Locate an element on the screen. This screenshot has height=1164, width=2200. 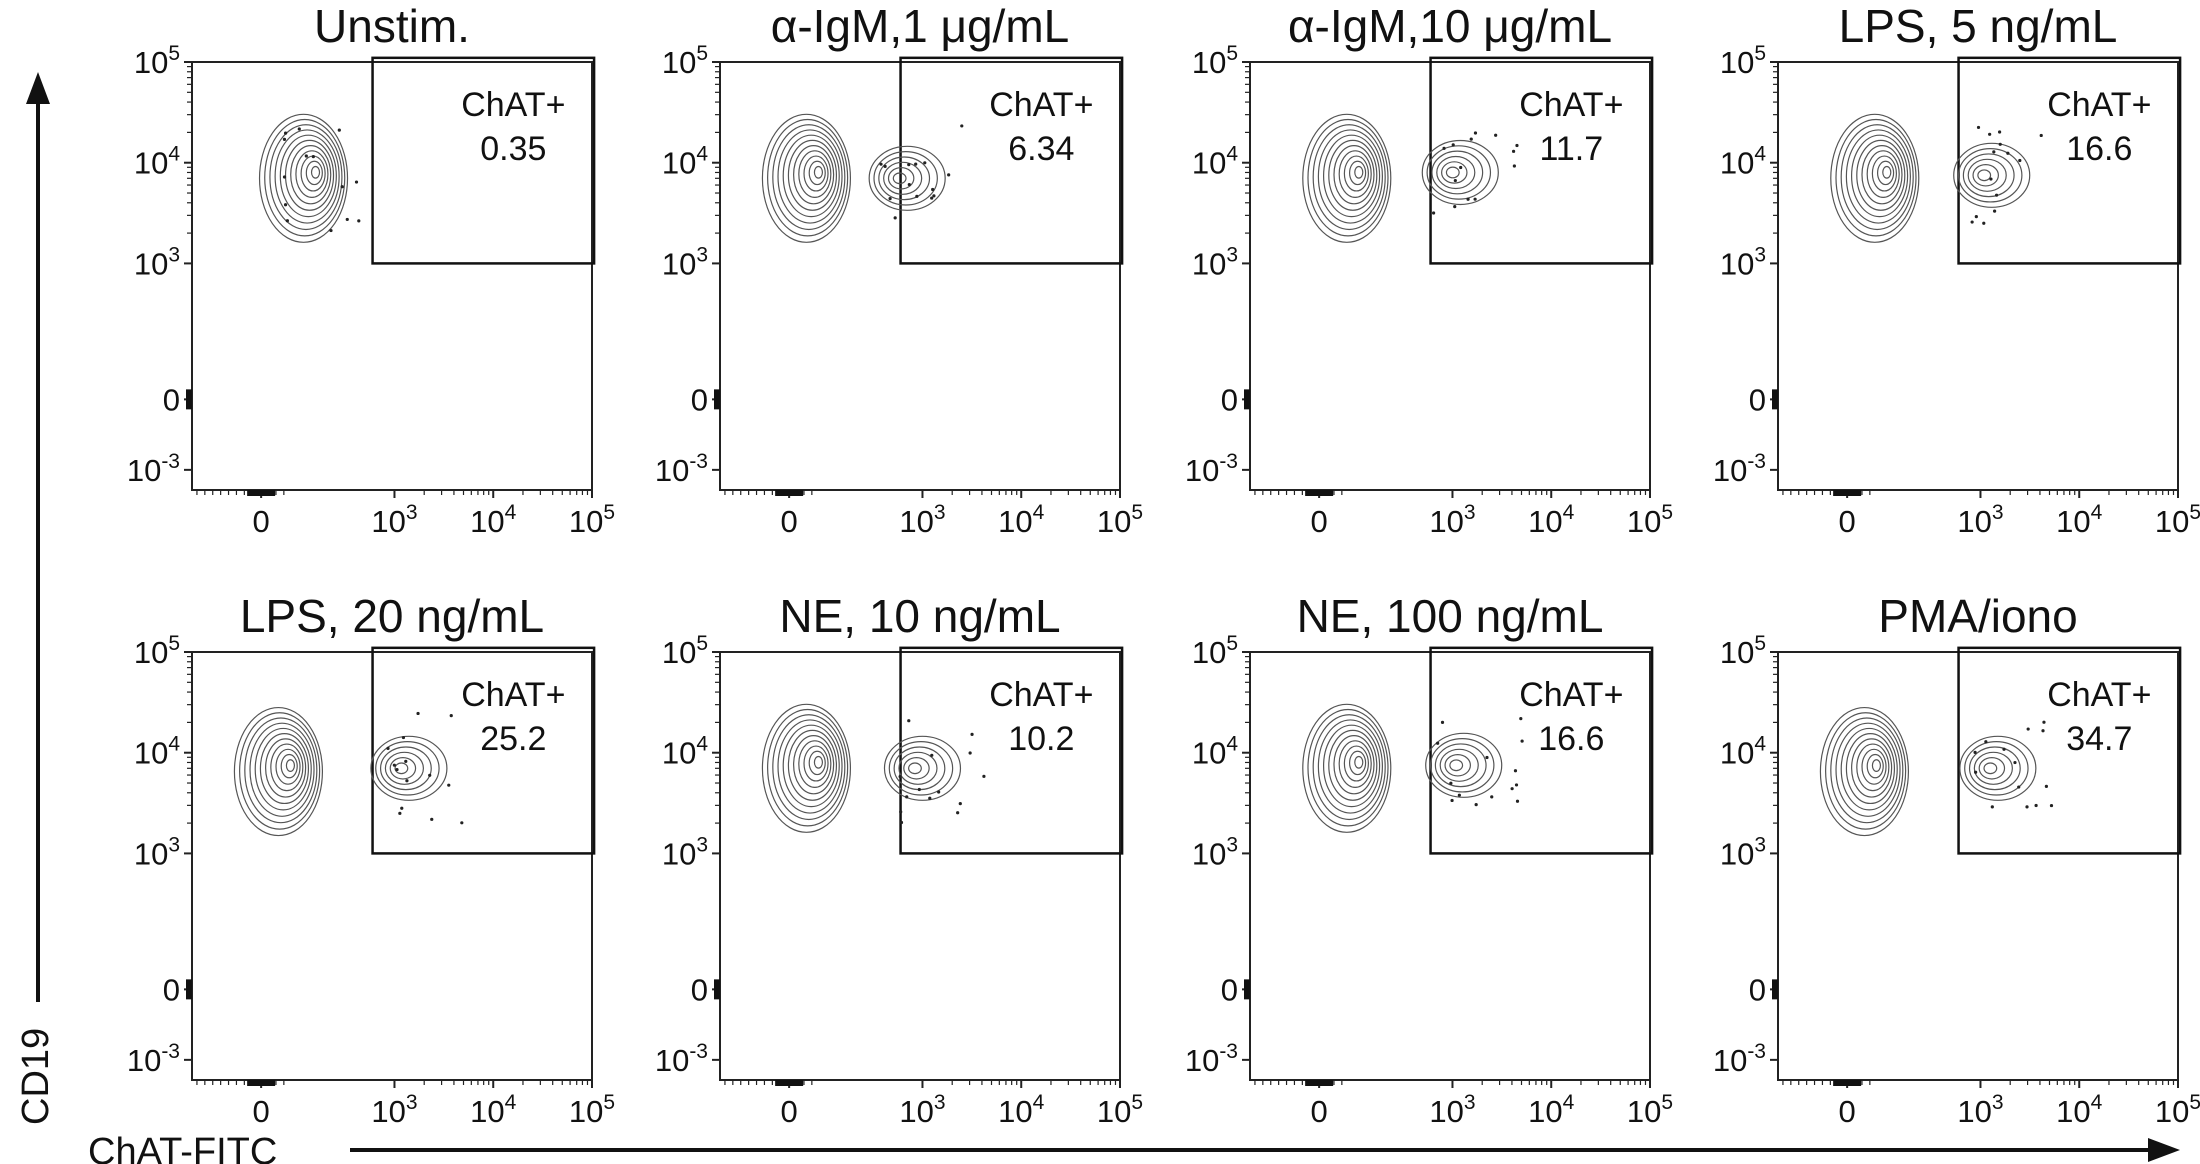
gate-label: ChAT+ is located at coordinates (2099, 105).